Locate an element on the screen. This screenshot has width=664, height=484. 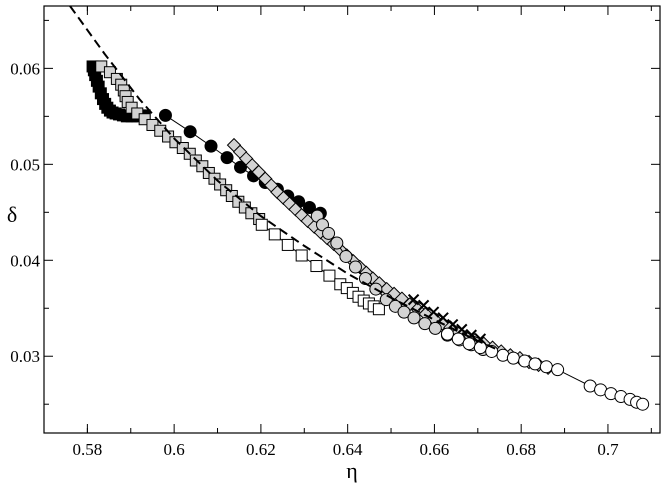
y-tick-label: 0.03 is located at coordinates (25, 356).